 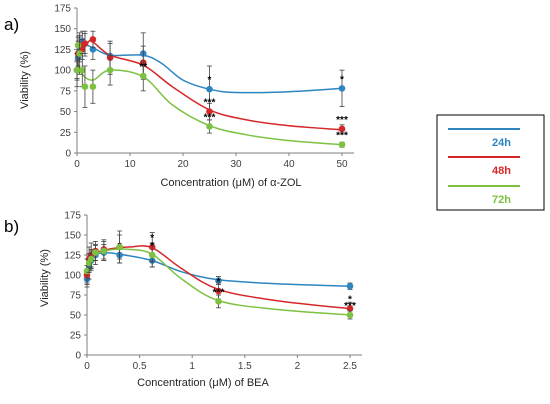 I want to click on panel-b-y-tick-label: 100, so click(x=72, y=276).